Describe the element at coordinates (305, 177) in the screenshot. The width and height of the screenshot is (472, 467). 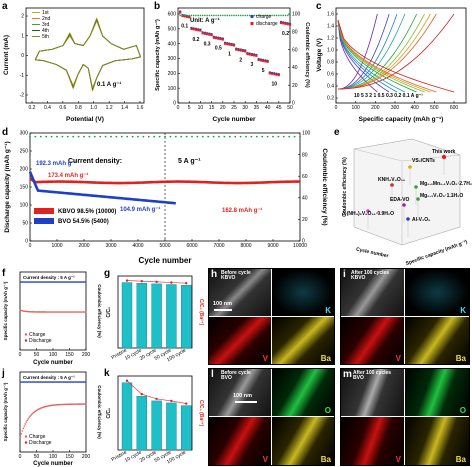
I see `y-tick-label: 60` at that location.